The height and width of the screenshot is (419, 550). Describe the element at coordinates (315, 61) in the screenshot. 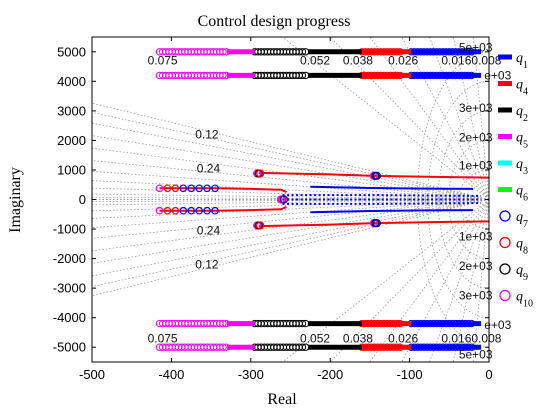

I see `damping-label: 0.052` at that location.